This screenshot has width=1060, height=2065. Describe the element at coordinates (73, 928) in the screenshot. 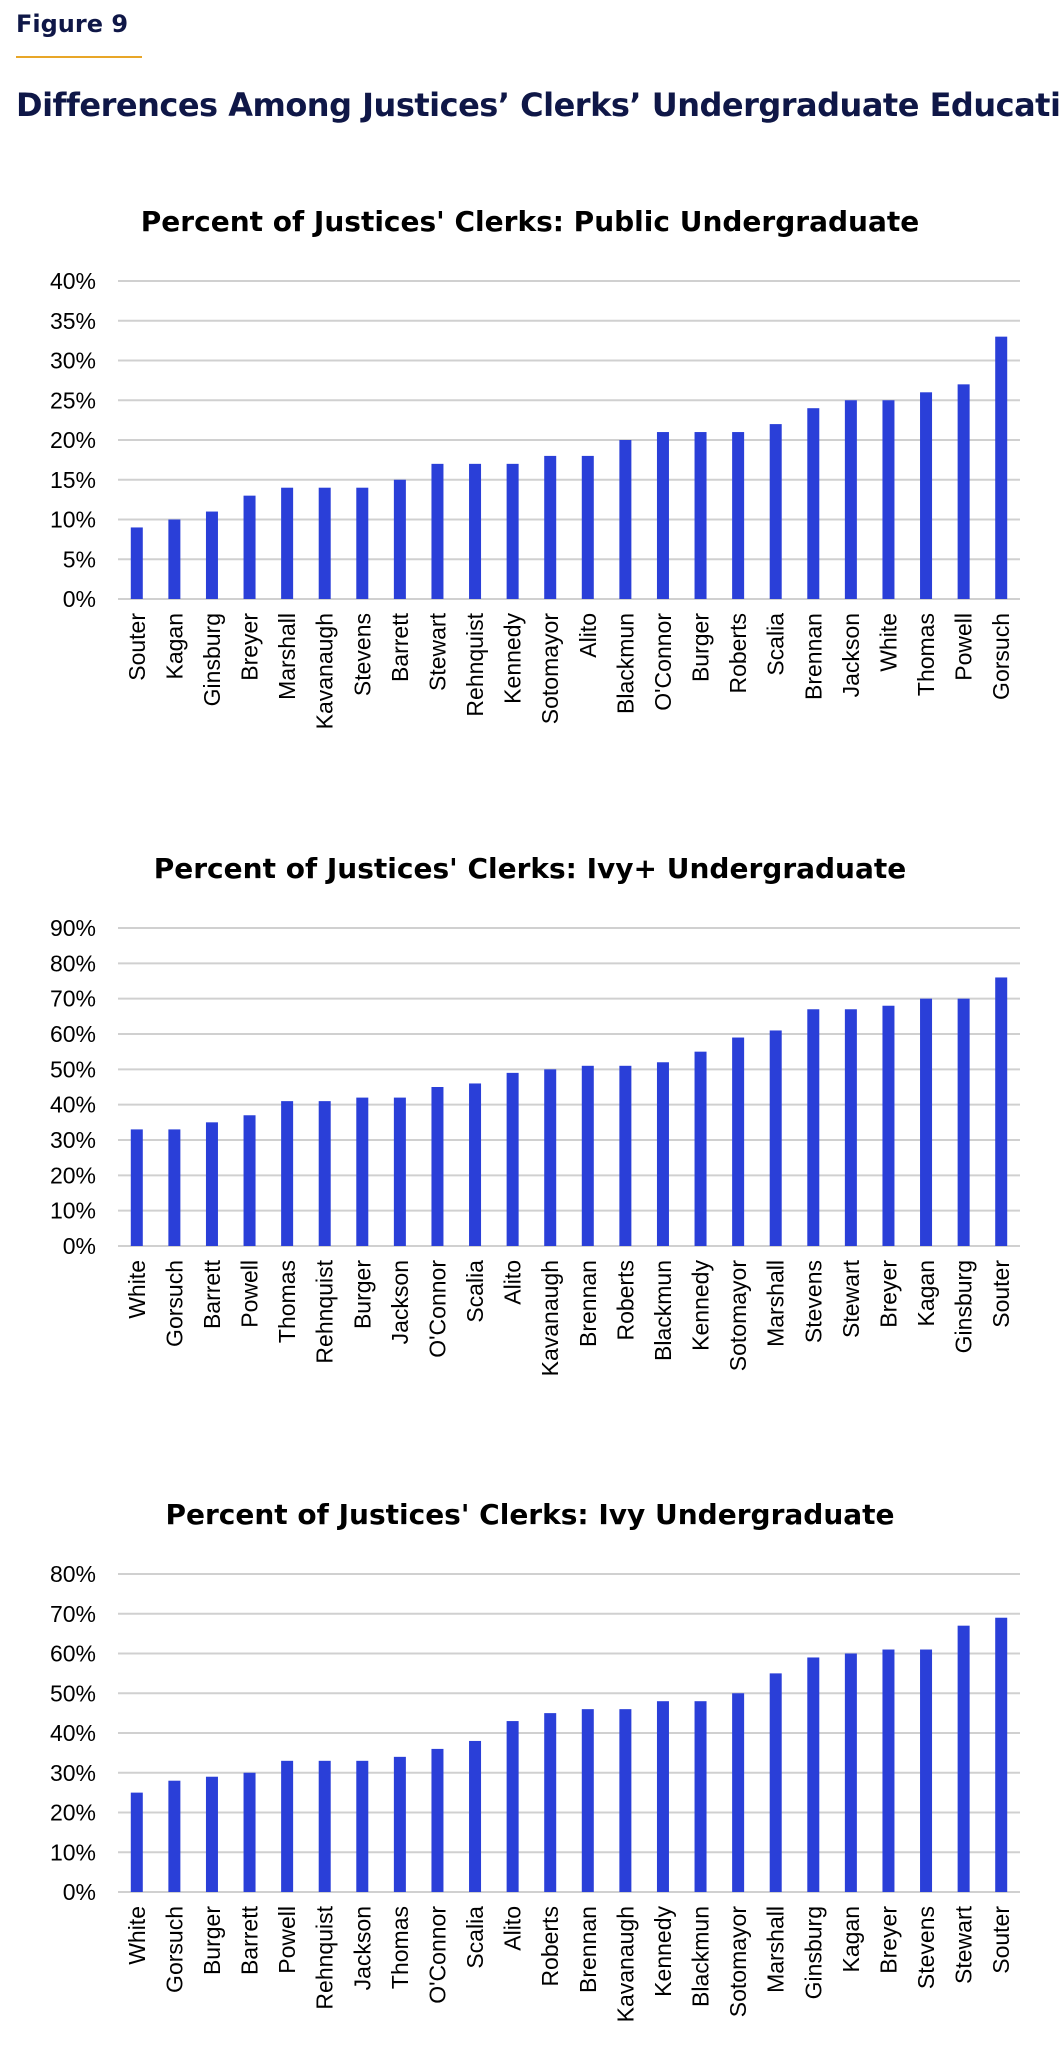

I see `y-tick-label: 90%` at that location.